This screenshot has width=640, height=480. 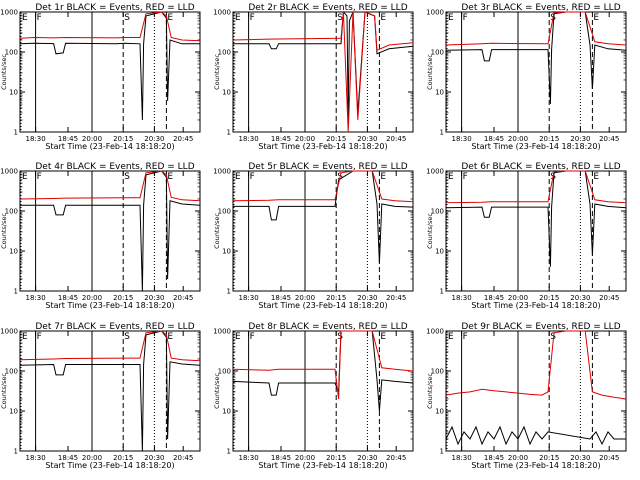 I want to click on panel-title: Det 3r BLACK = Events, RED = LLD, so click(x=540, y=8).